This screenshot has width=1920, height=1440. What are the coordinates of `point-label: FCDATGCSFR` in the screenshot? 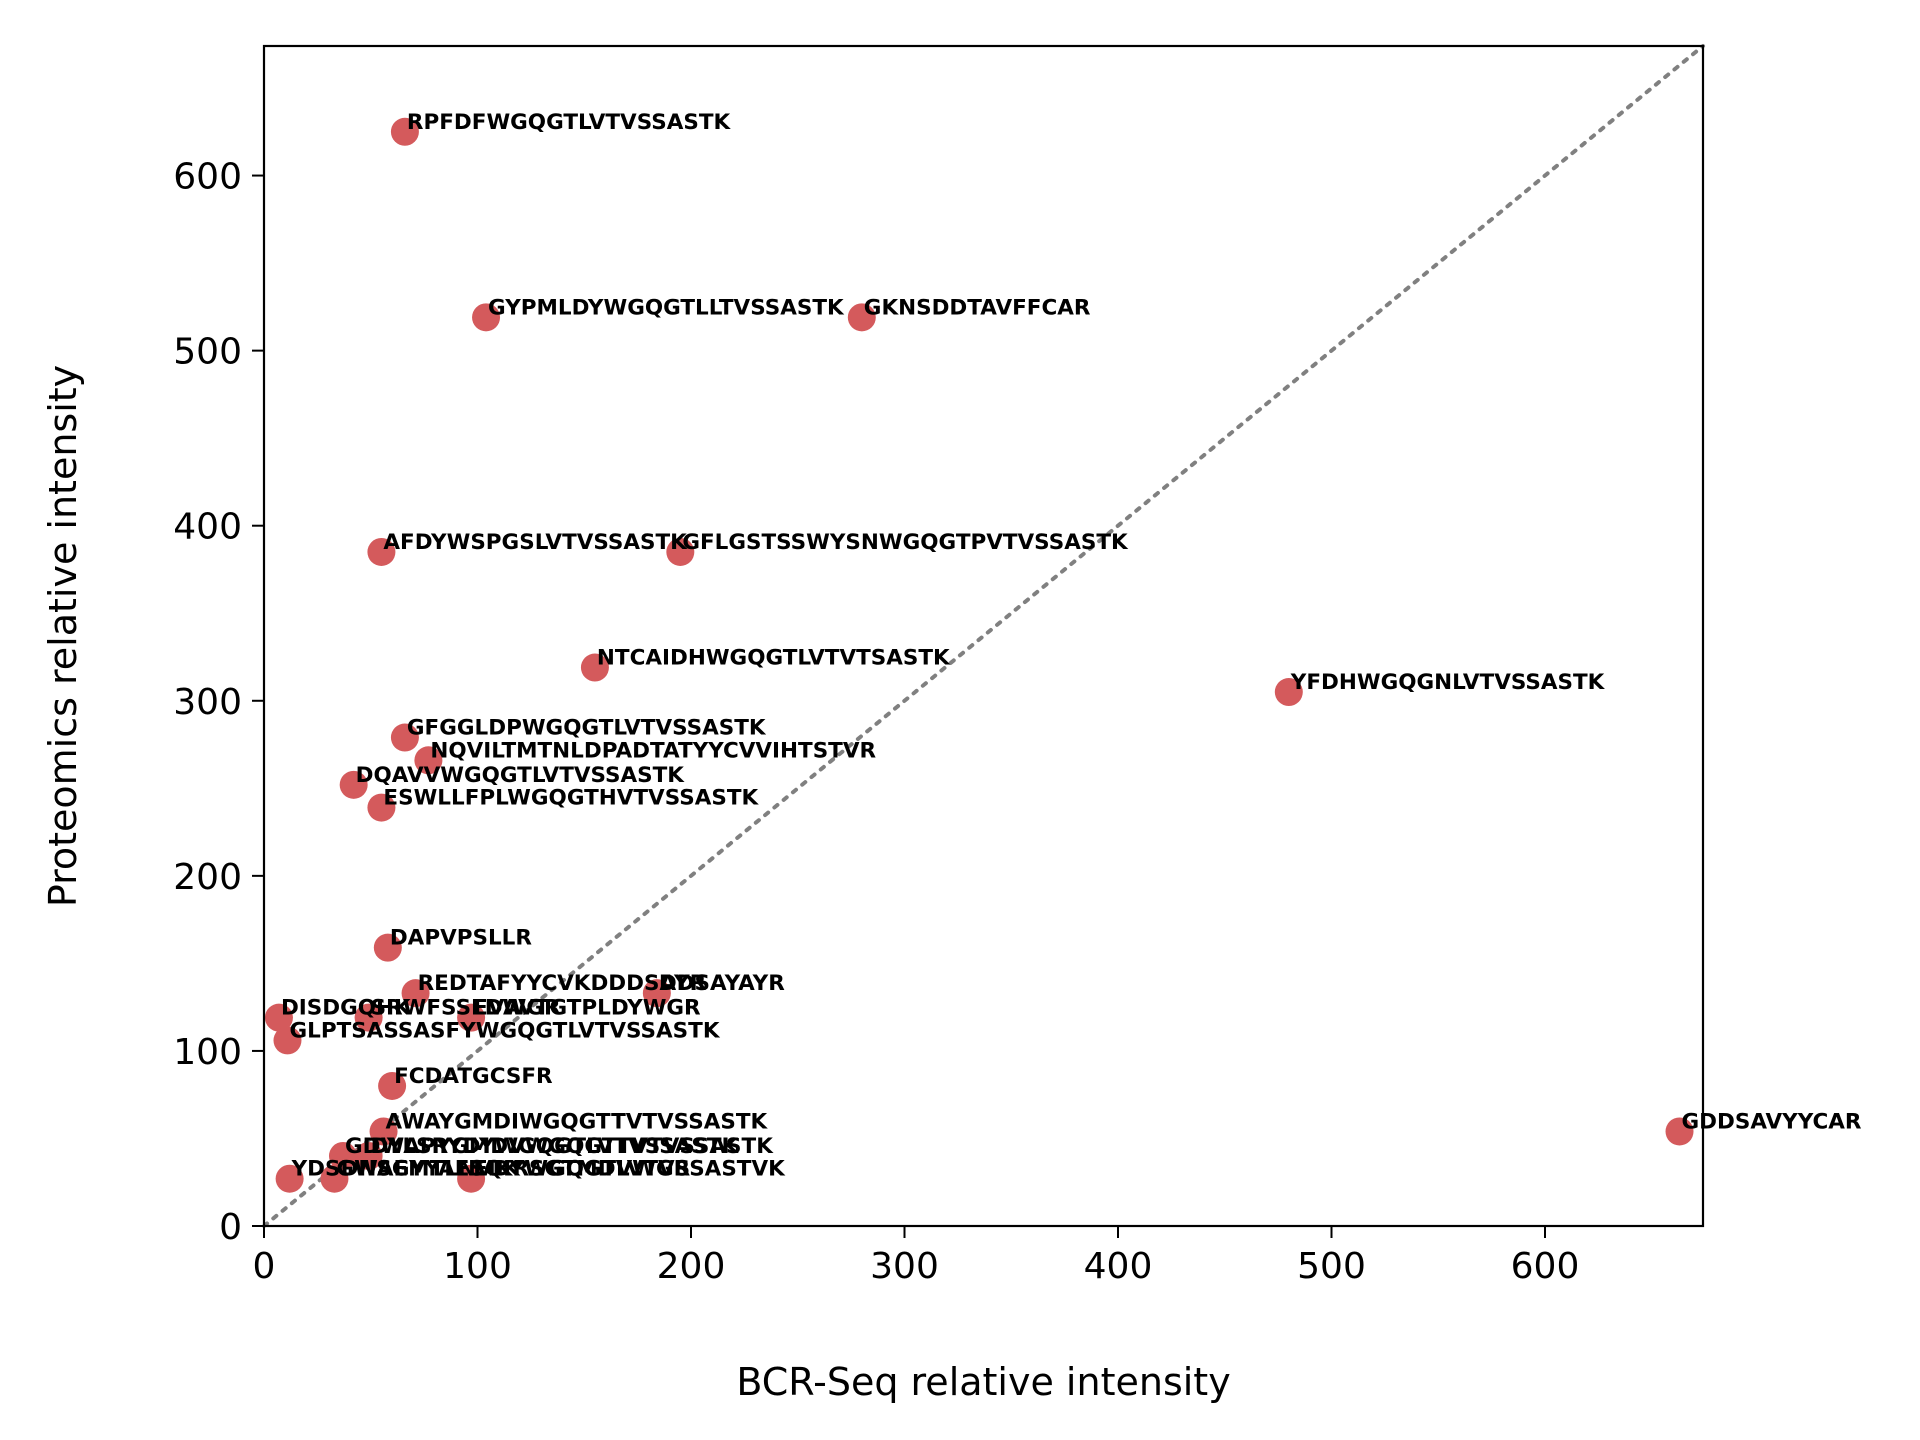 It's located at (473, 1076).